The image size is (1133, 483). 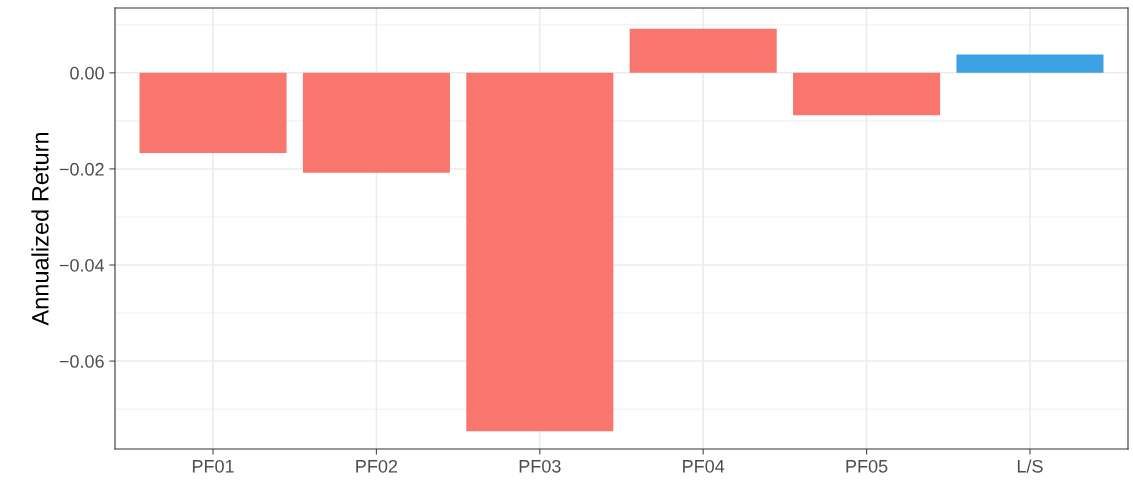 What do you see at coordinates (40, 229) in the screenshot?
I see `y-axis-title: Annualized Return` at bounding box center [40, 229].